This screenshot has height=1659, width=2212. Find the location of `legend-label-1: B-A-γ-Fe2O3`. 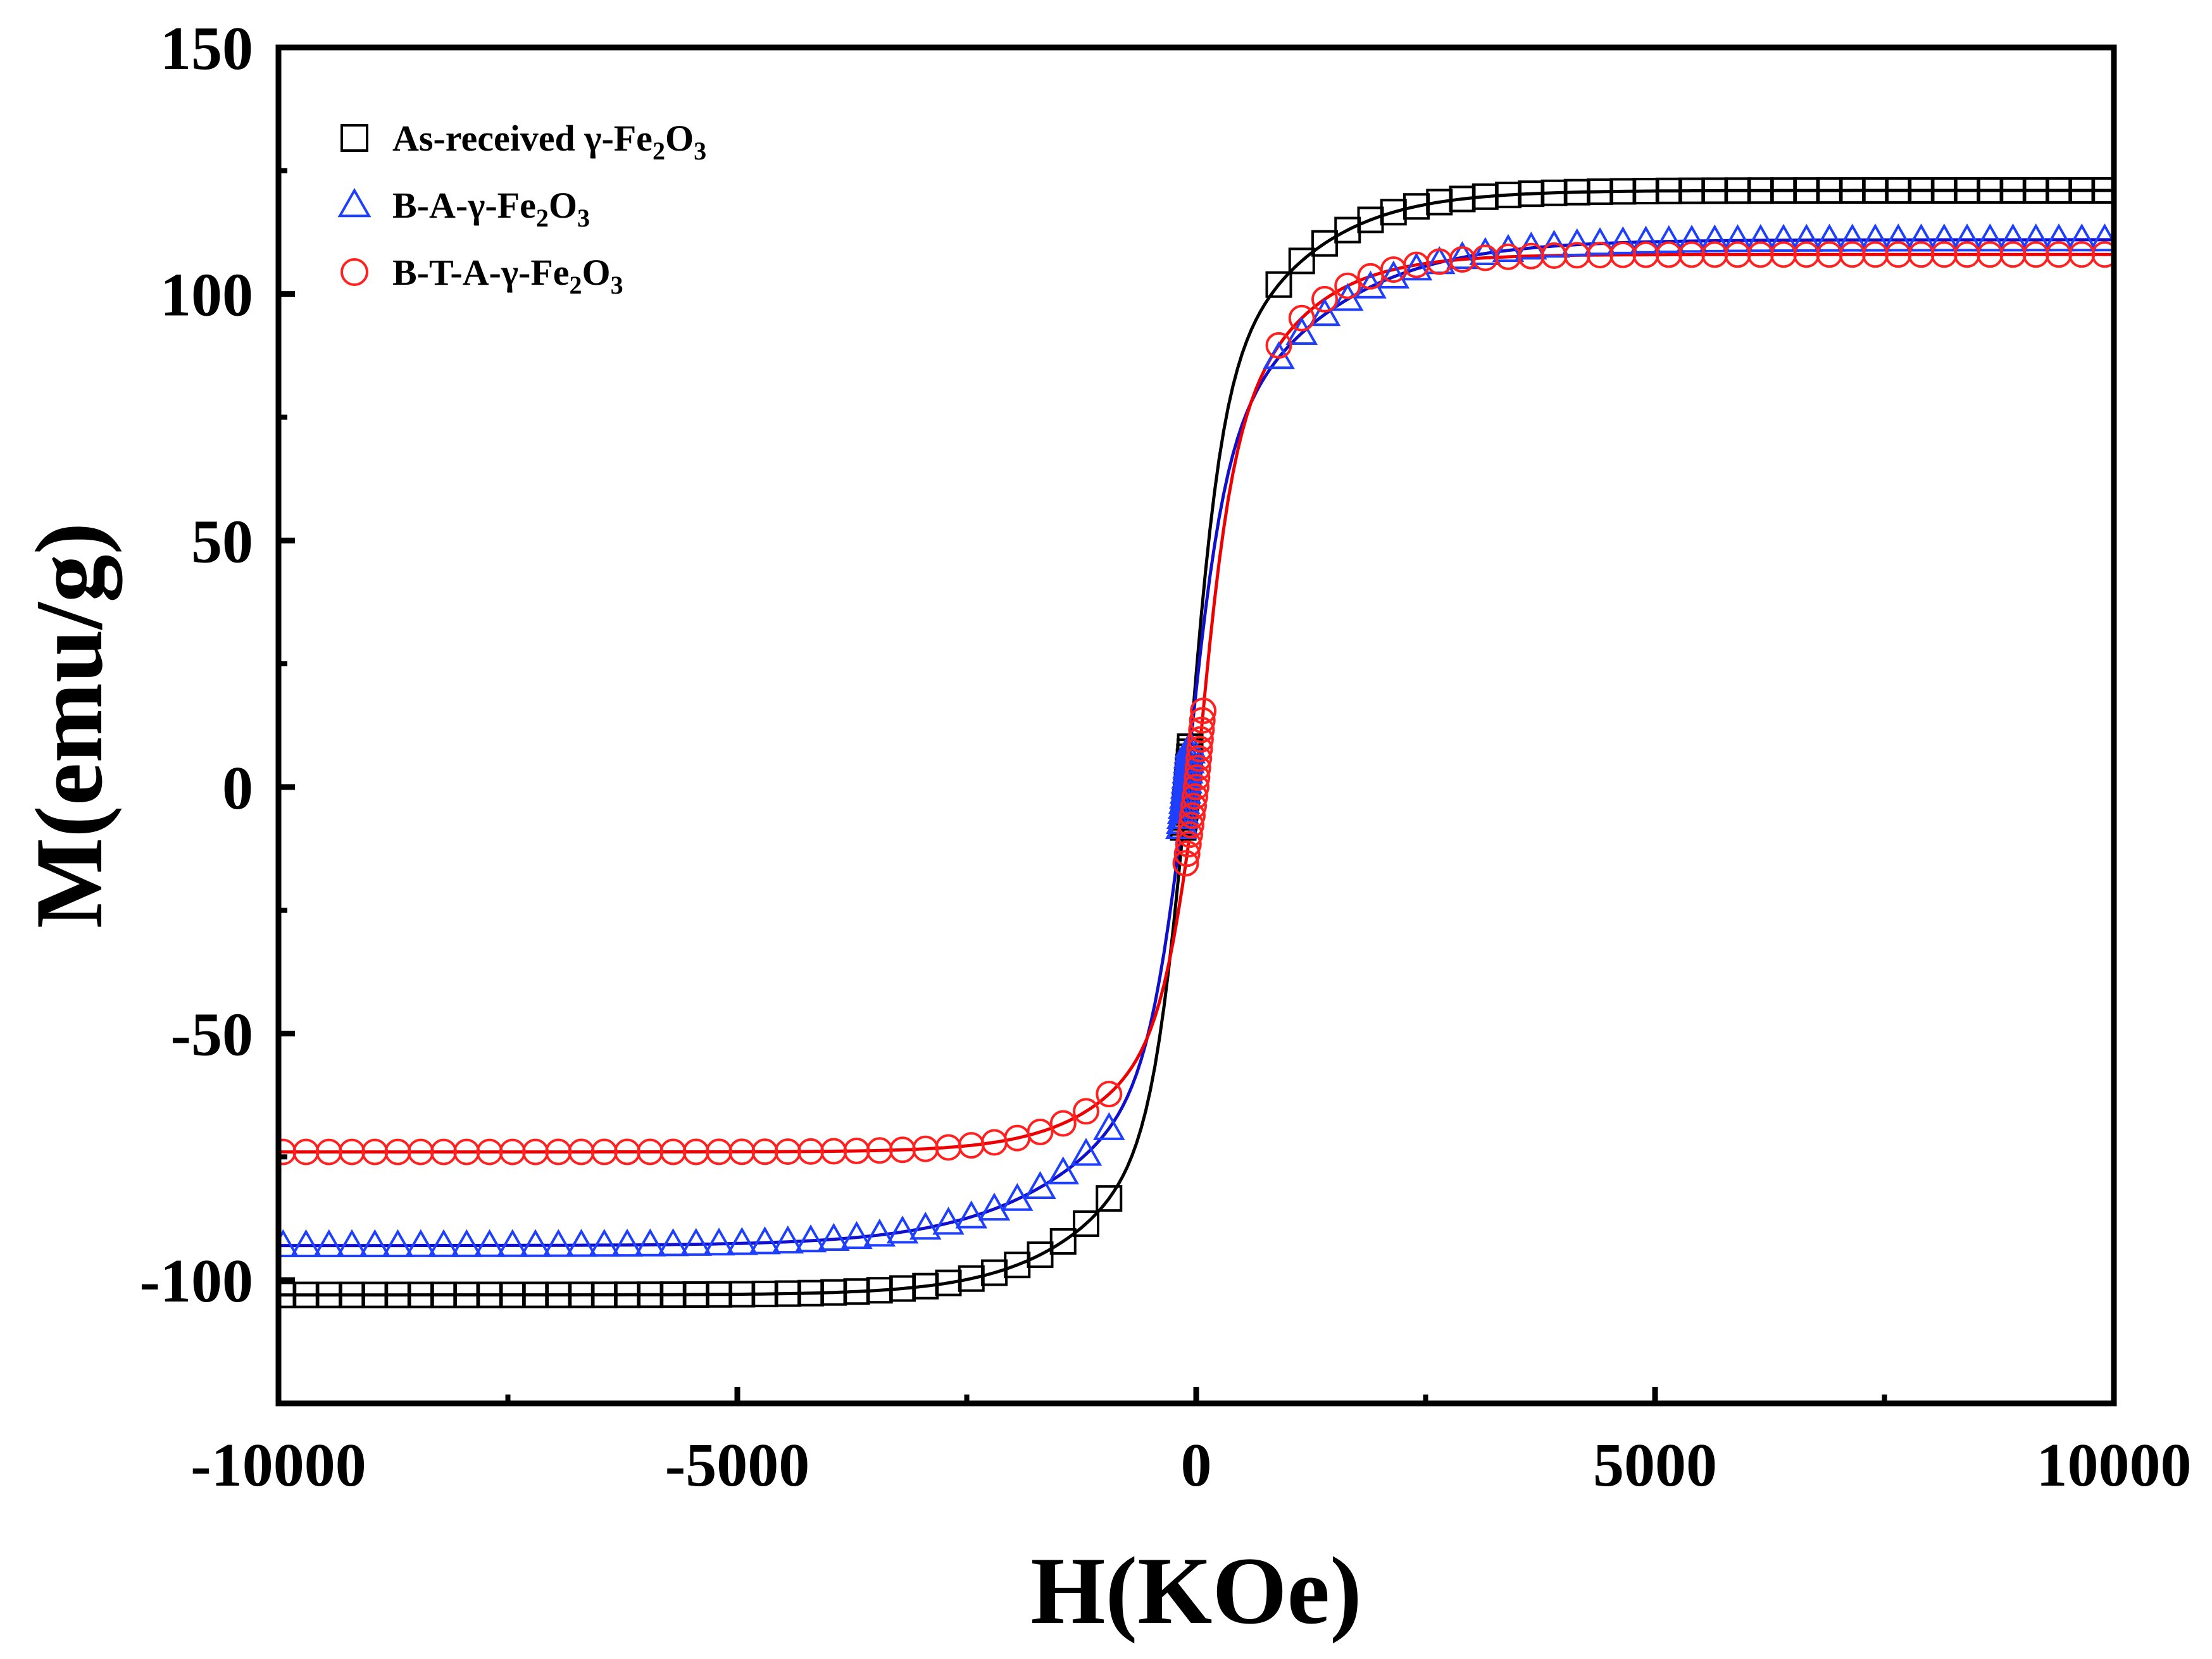

legend-label-1: B-A-γ-Fe2O3 is located at coordinates (491, 208).